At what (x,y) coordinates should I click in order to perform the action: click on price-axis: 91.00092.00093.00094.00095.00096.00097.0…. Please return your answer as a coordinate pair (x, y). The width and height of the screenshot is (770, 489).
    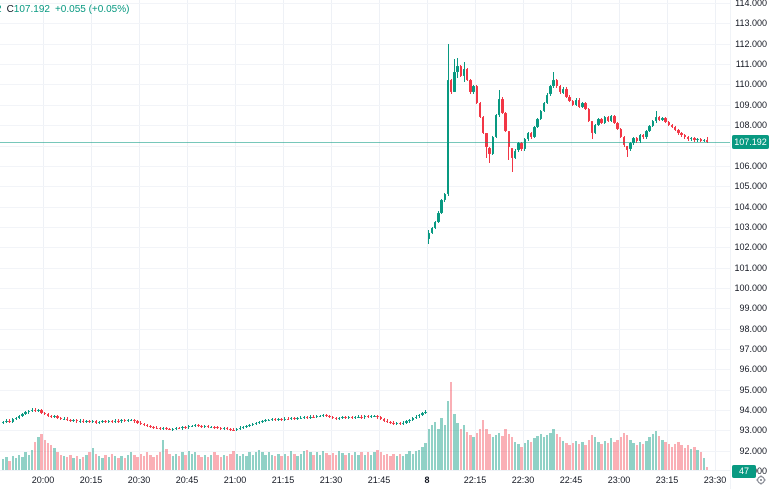
    Looking at the image, I should click on (750, 244).